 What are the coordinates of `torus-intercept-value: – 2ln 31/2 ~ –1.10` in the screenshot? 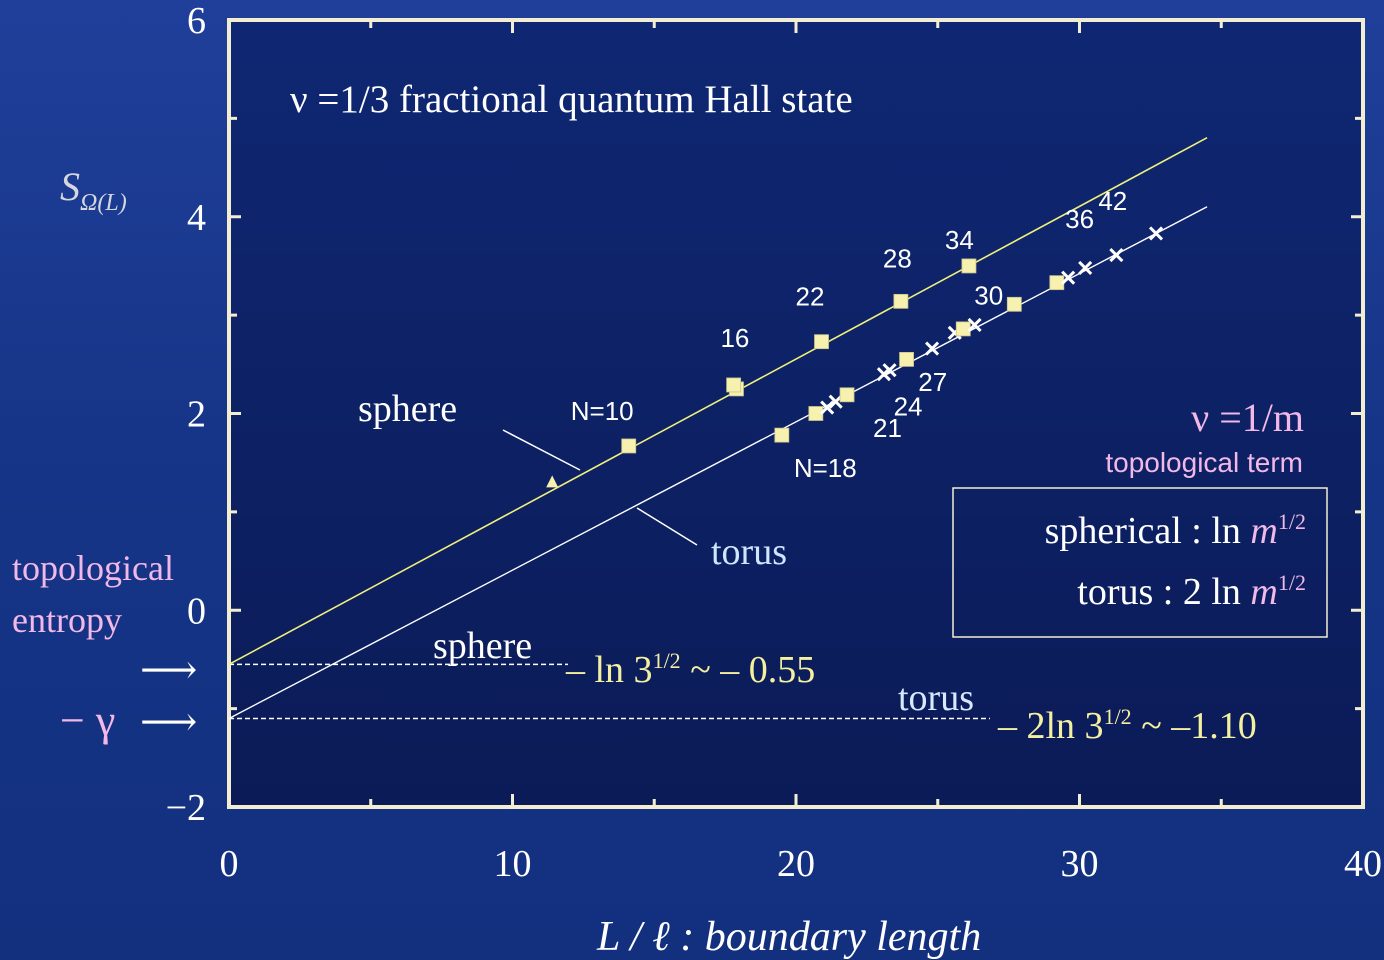 It's located at (1127, 725).